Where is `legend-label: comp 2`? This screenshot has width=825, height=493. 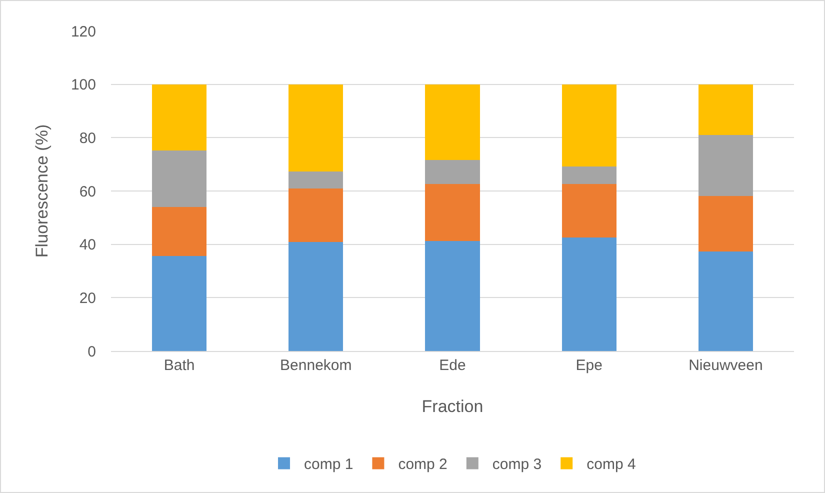 legend-label: comp 2 is located at coordinates (423, 465).